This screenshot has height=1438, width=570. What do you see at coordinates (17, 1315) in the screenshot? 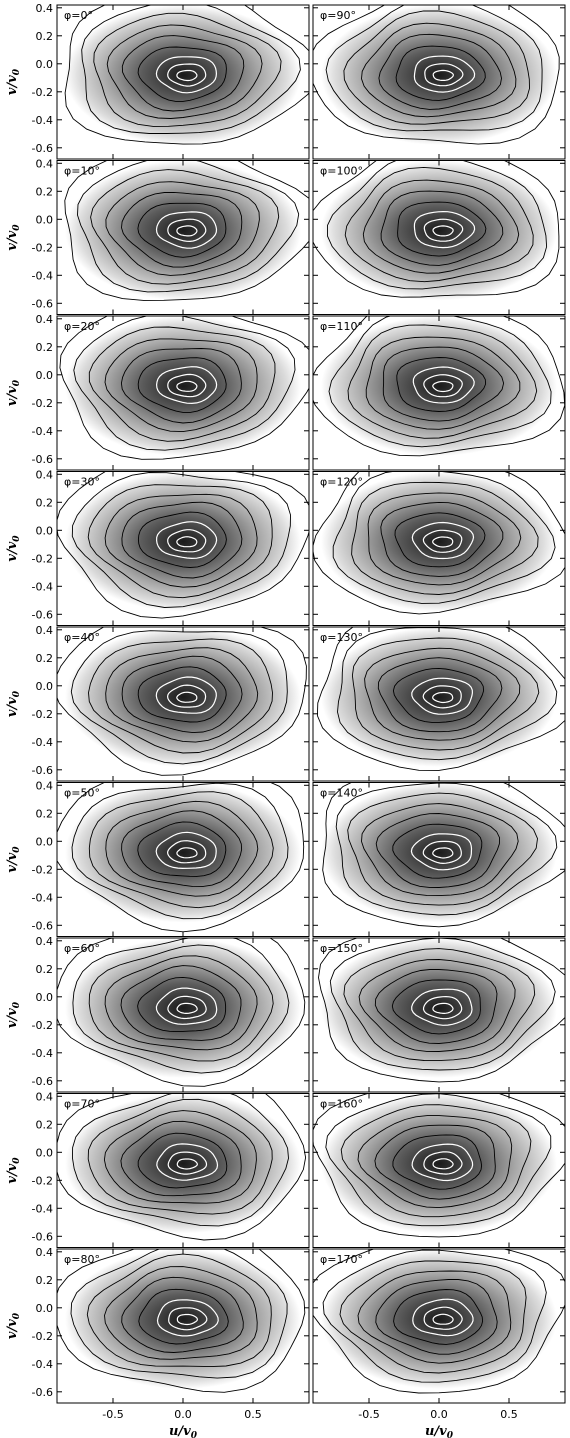
I see `y-axis-label-subscript: 0` at bounding box center [17, 1315].